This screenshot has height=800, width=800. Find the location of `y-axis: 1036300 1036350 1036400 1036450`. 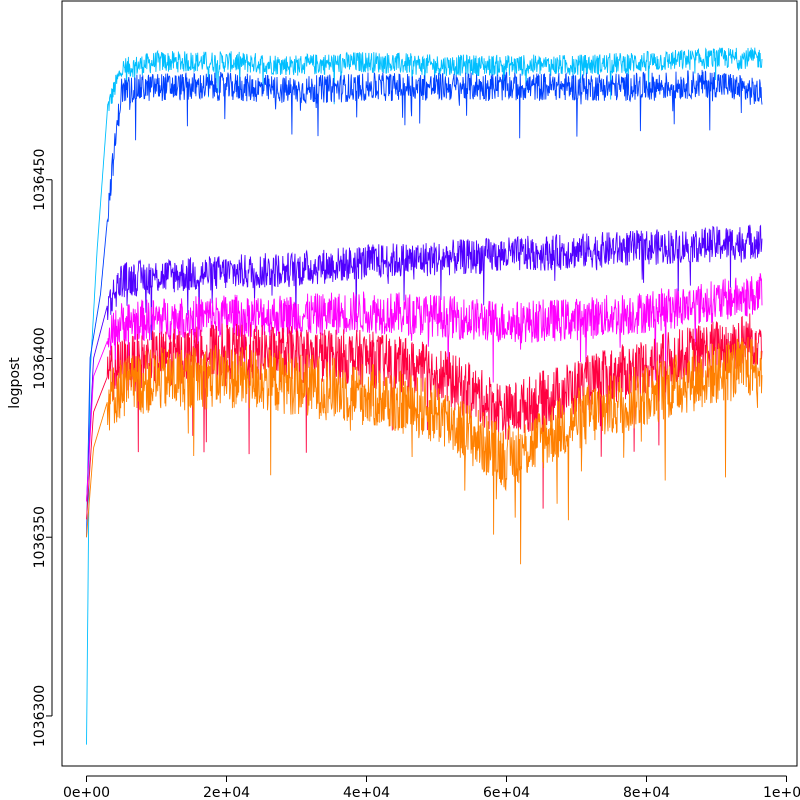

y-axis: 1036300 1036350 1036400 1036450 is located at coordinates (42, 448).